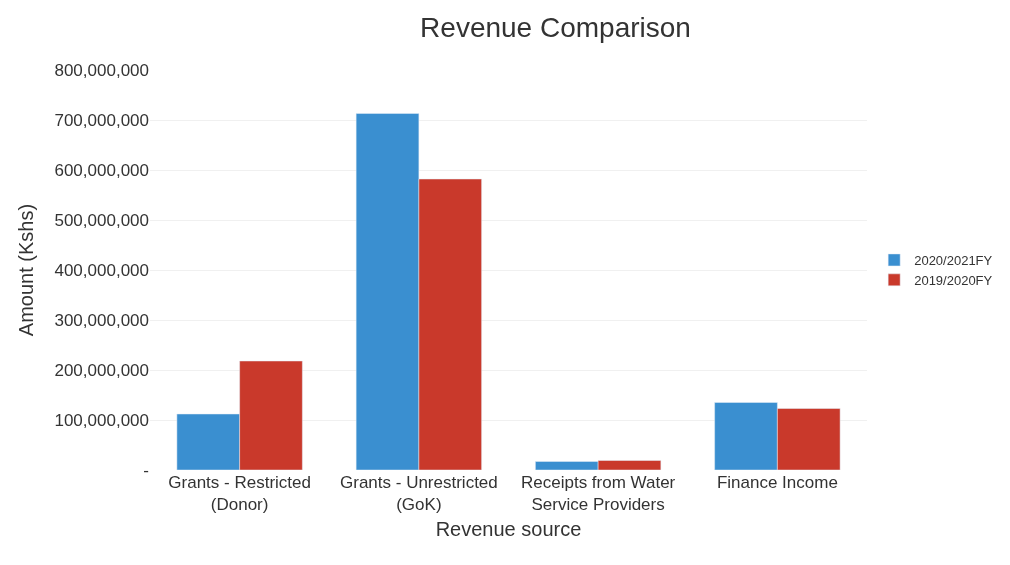 The image size is (1010, 565). Describe the element at coordinates (419, 494) in the screenshot. I see `x-tick-label: Grants - Unrestricted (GoK)` at that location.